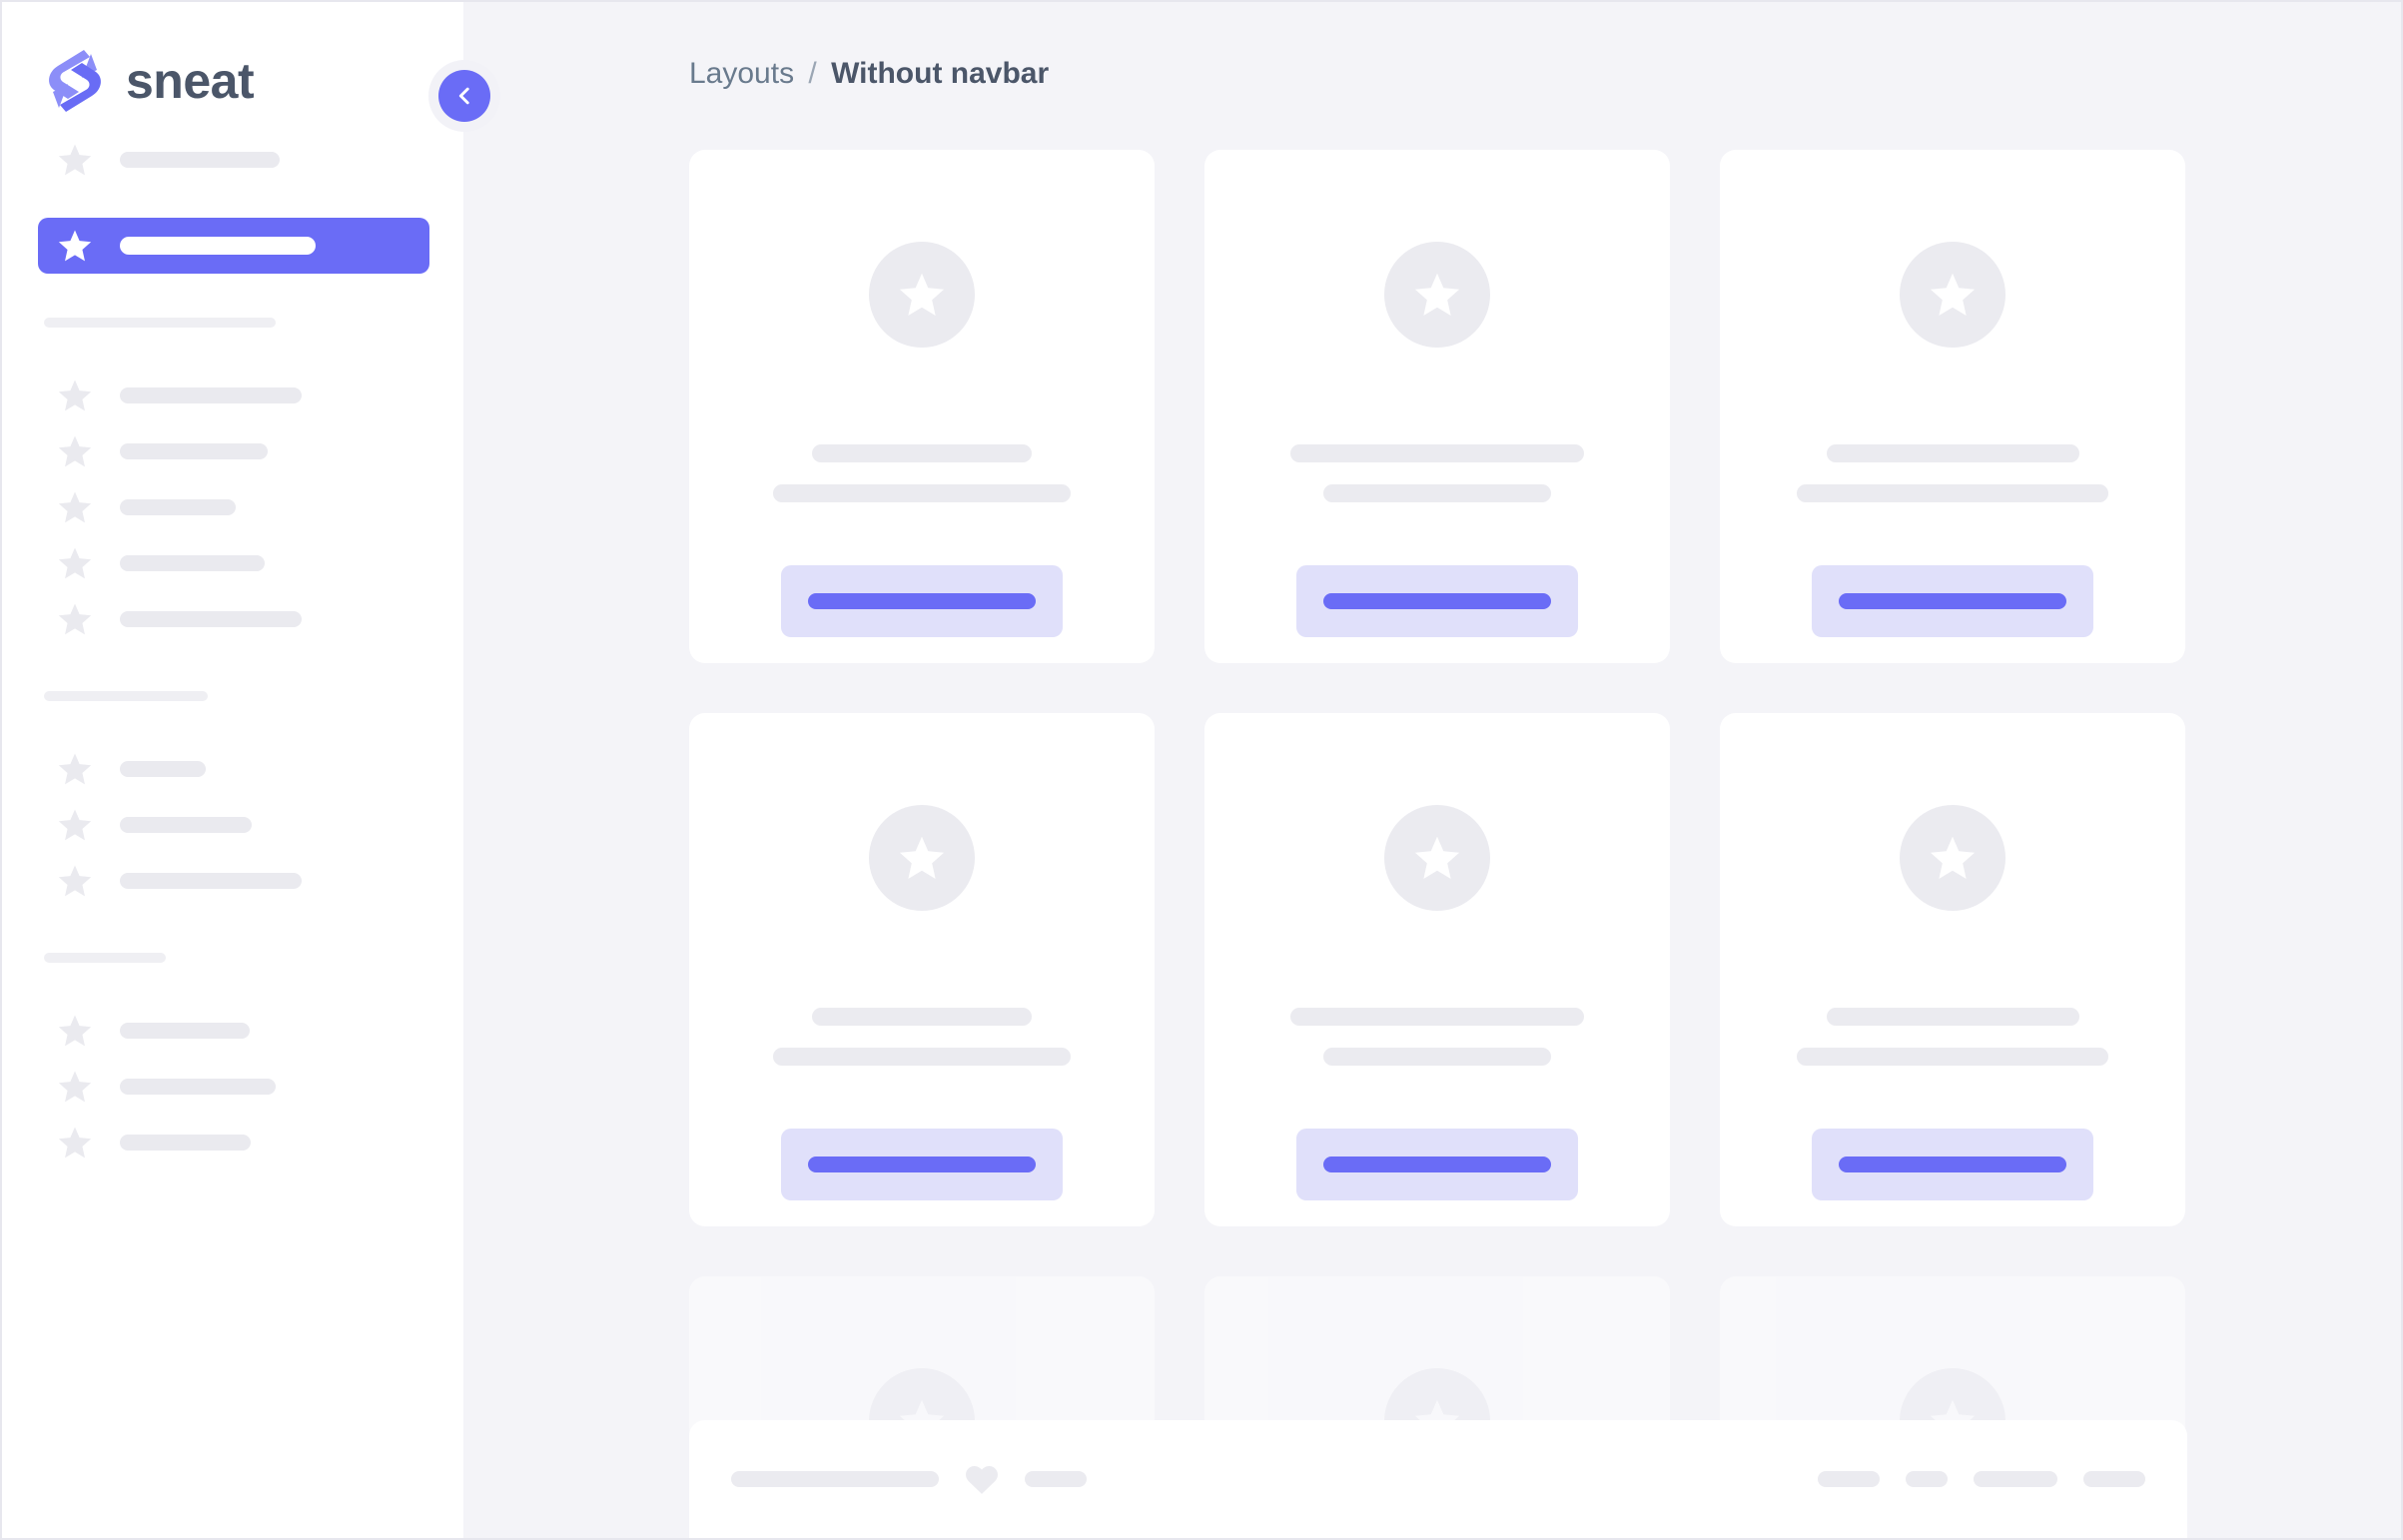 This screenshot has width=2403, height=1540. I want to click on sidebar-collapse-toggle, so click(464, 96).